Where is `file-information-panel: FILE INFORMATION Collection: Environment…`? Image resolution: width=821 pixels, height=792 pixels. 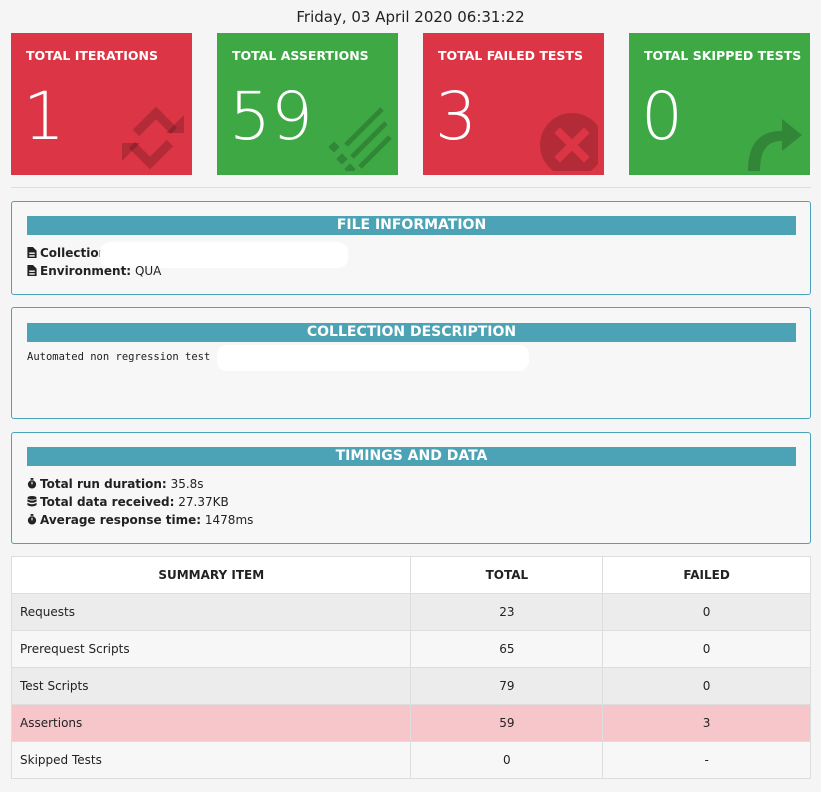 file-information-panel: FILE INFORMATION Collection: Environment… is located at coordinates (411, 248).